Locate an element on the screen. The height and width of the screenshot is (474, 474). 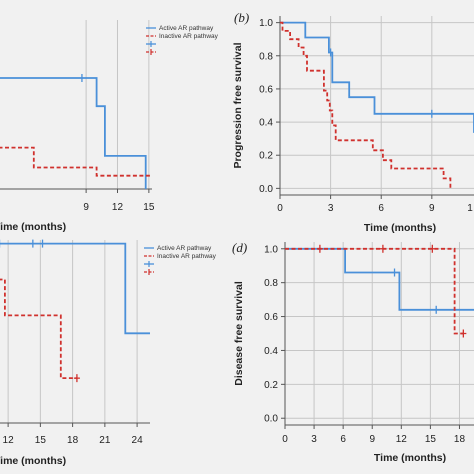
y-axis-label: Progression free survival is located at coordinates (238, 105).